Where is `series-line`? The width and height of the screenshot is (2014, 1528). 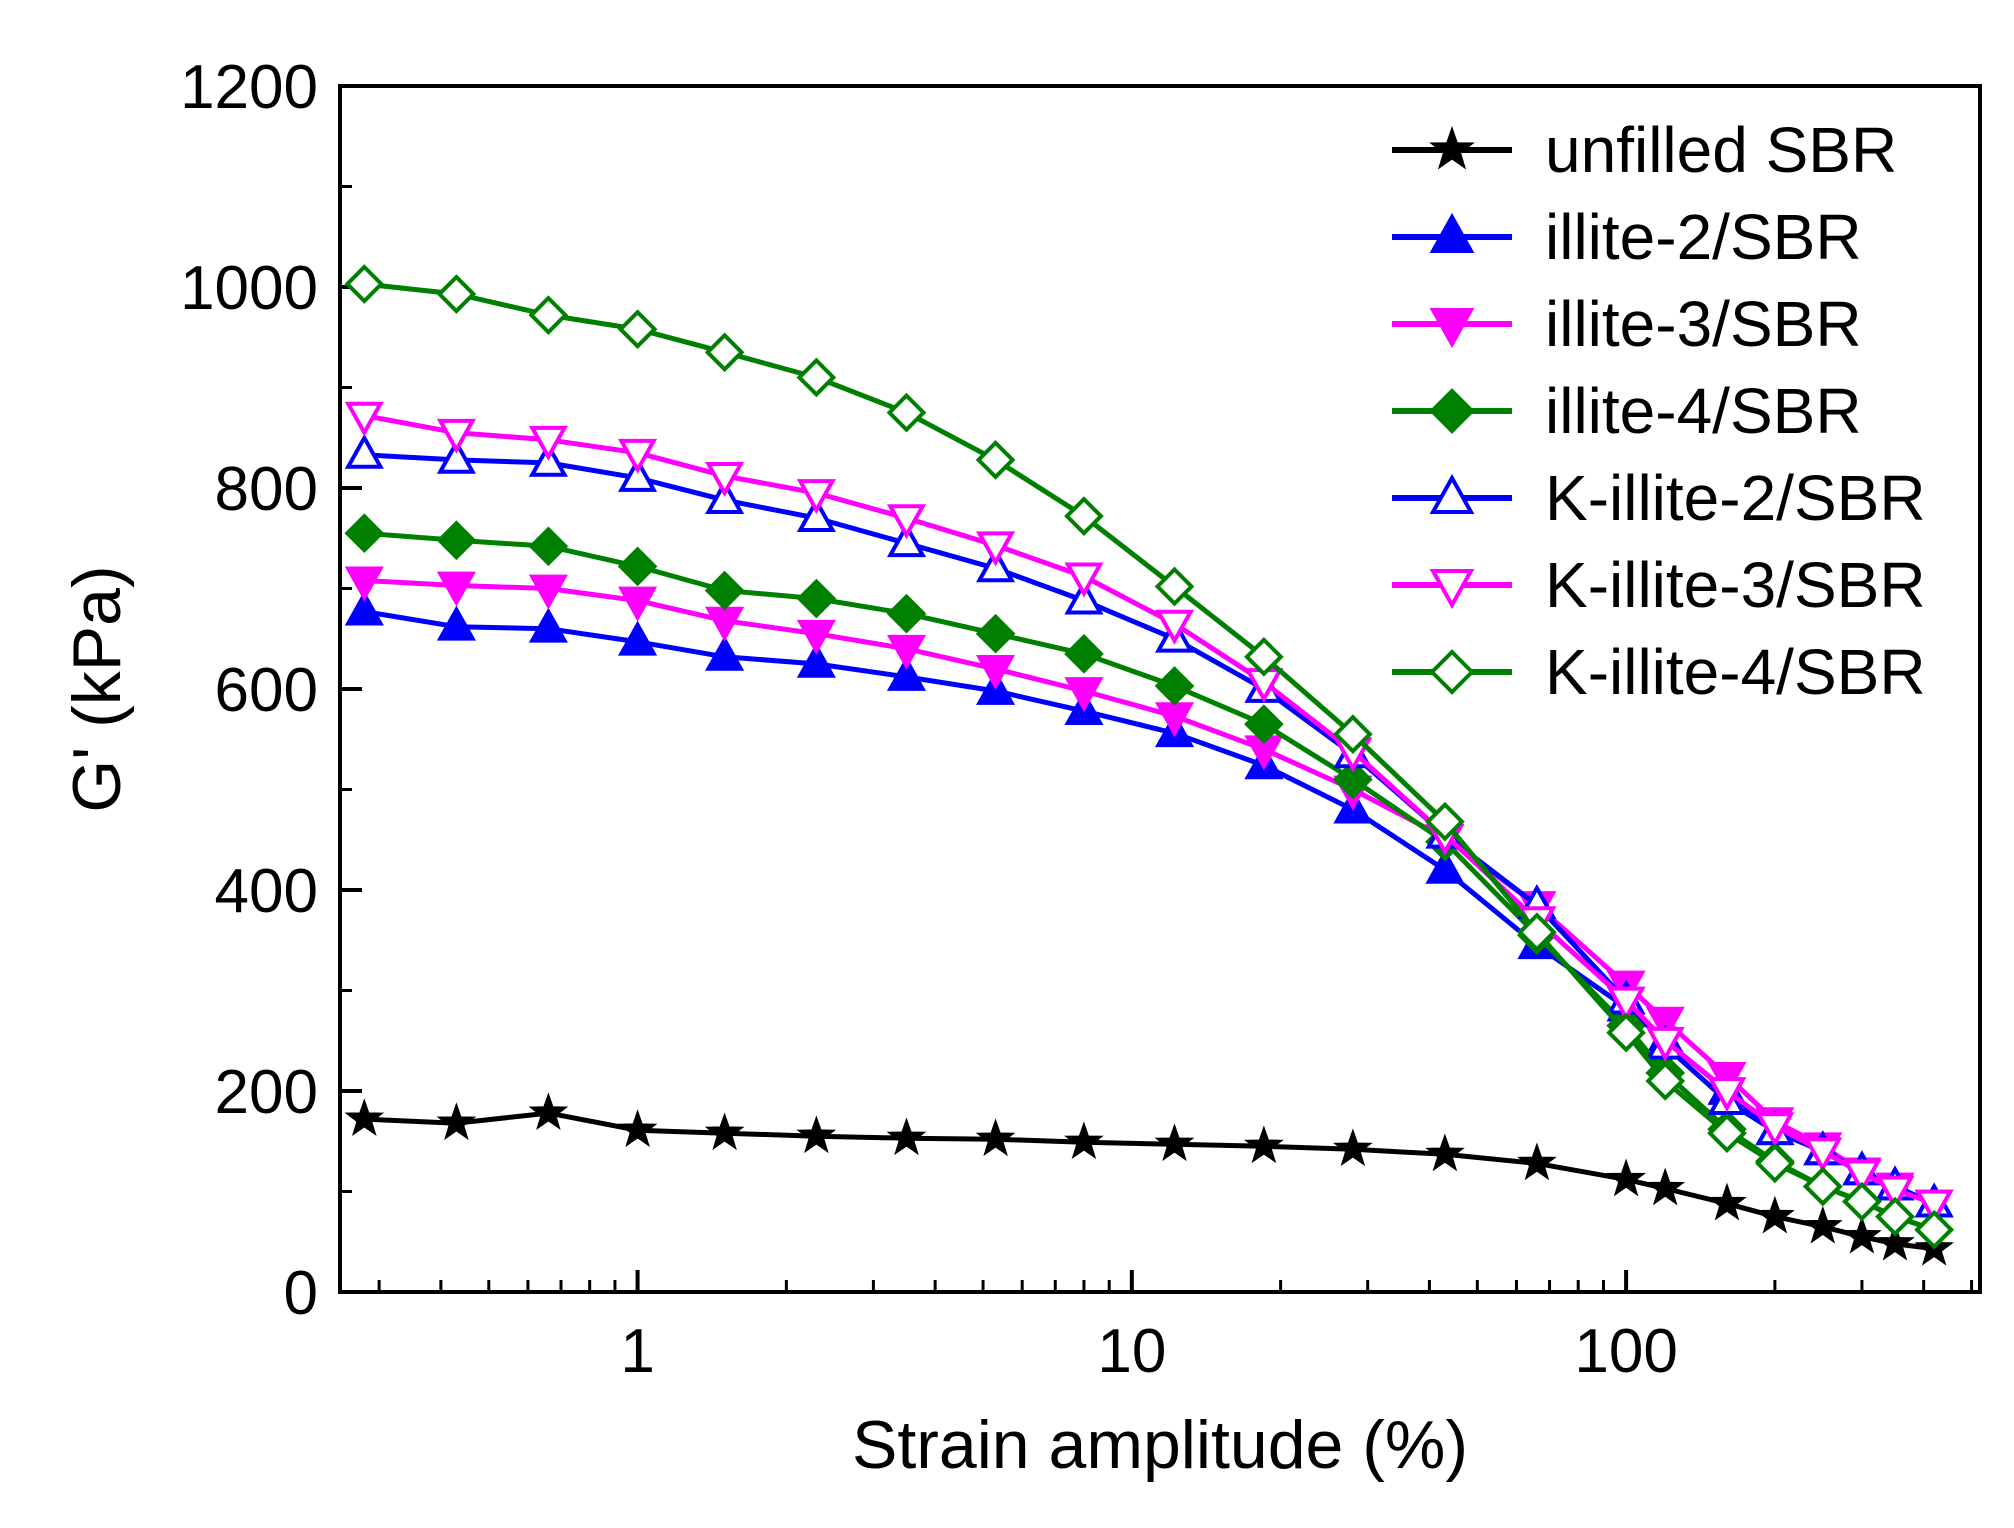
series-line is located at coordinates (1149, 1181).